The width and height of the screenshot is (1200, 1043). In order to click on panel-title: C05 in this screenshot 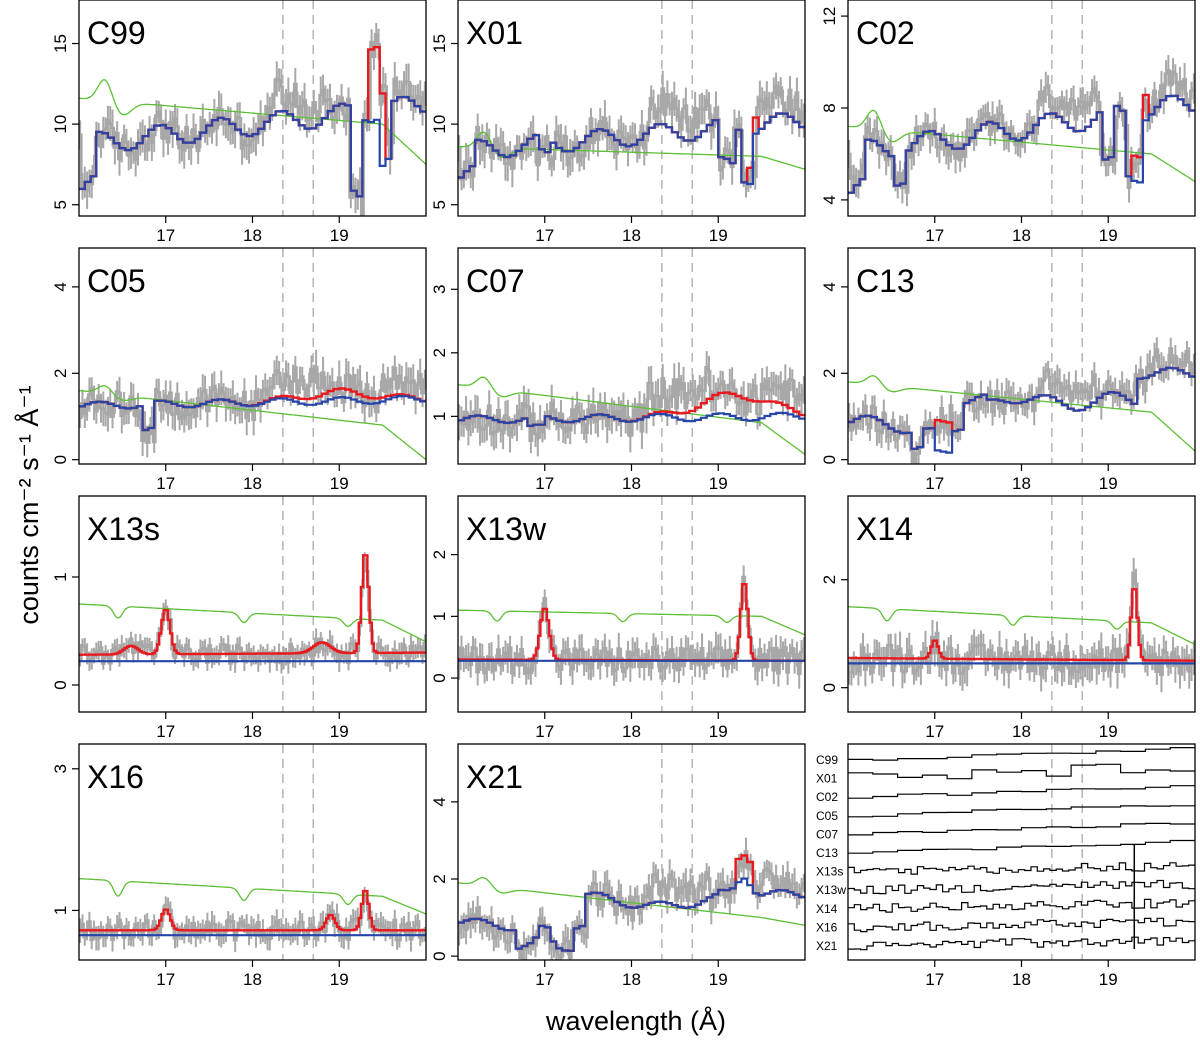, I will do `click(116, 281)`.